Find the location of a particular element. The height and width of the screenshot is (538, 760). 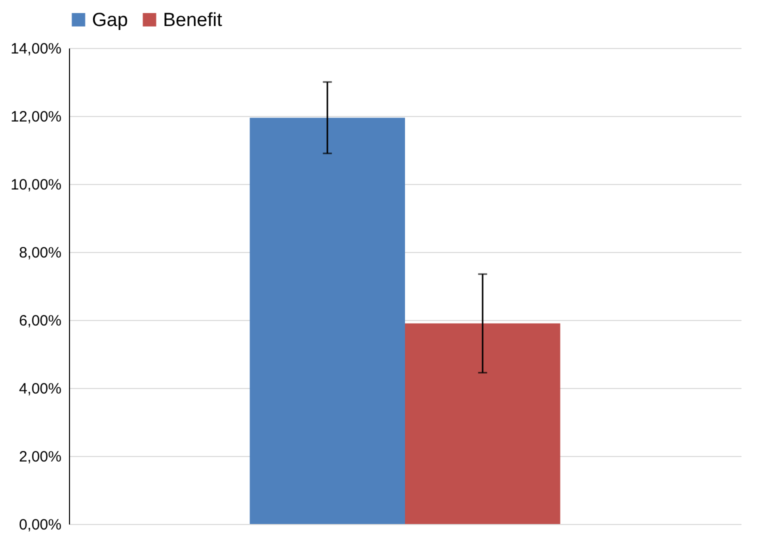

y-tick-label: 4,00% is located at coordinates (40, 389).